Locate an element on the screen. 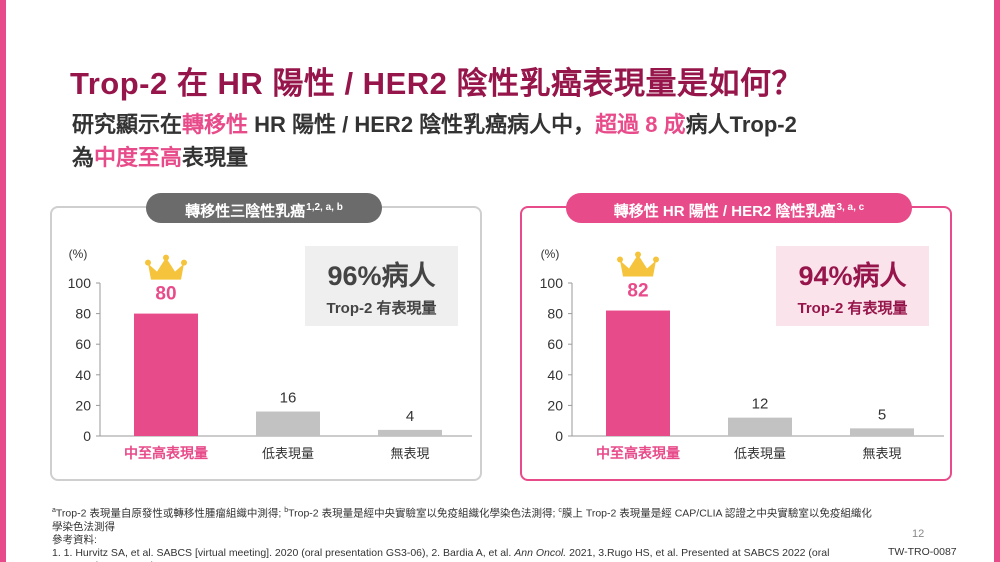 The width and height of the screenshot is (1000, 562). subtitle-part4-prefix: 為 is located at coordinates (83, 157).